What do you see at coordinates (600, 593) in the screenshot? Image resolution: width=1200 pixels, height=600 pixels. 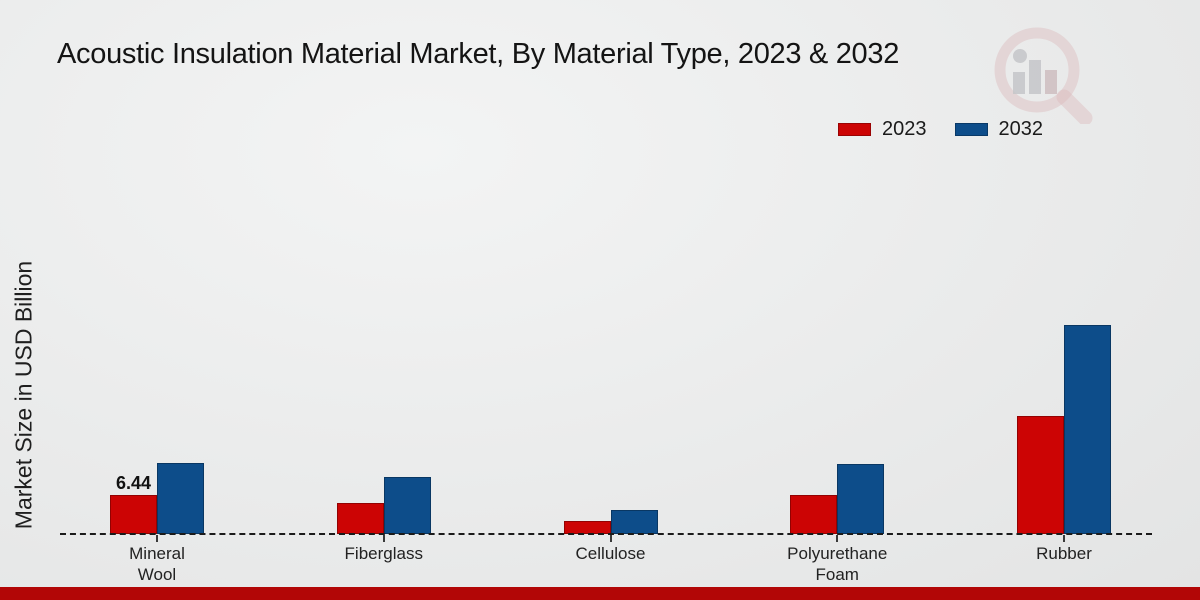 I see `footer-accent-bar` at bounding box center [600, 593].